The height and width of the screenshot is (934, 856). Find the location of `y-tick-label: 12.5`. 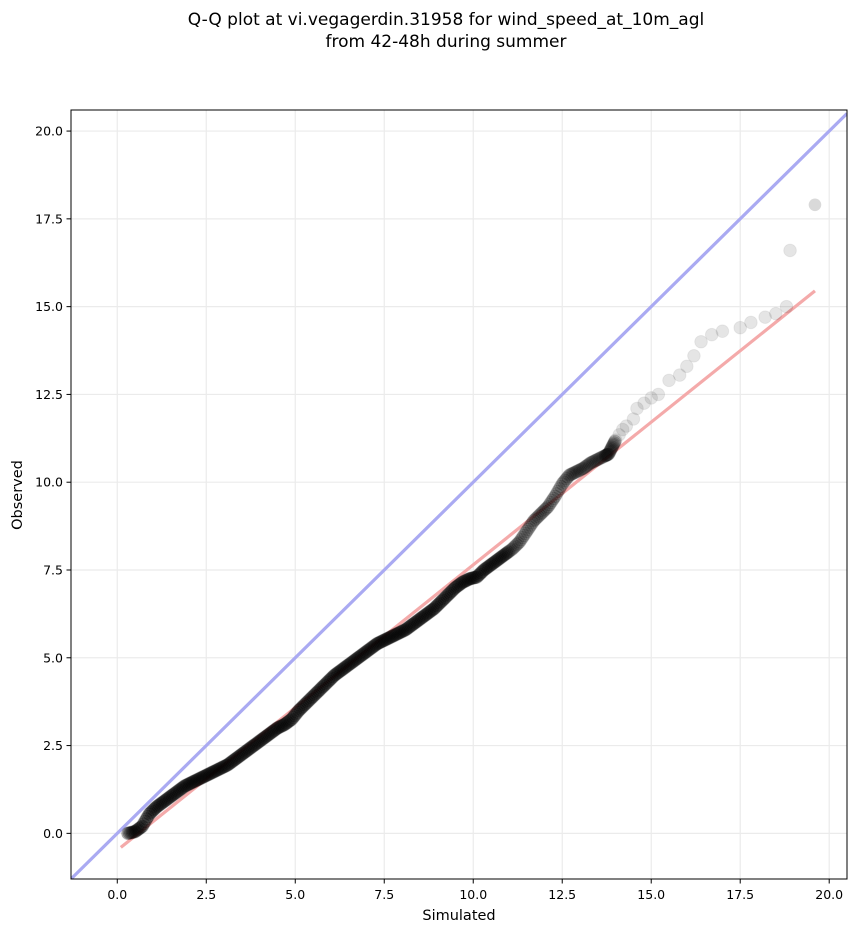

y-tick-label: 12.5 is located at coordinates (49, 394).